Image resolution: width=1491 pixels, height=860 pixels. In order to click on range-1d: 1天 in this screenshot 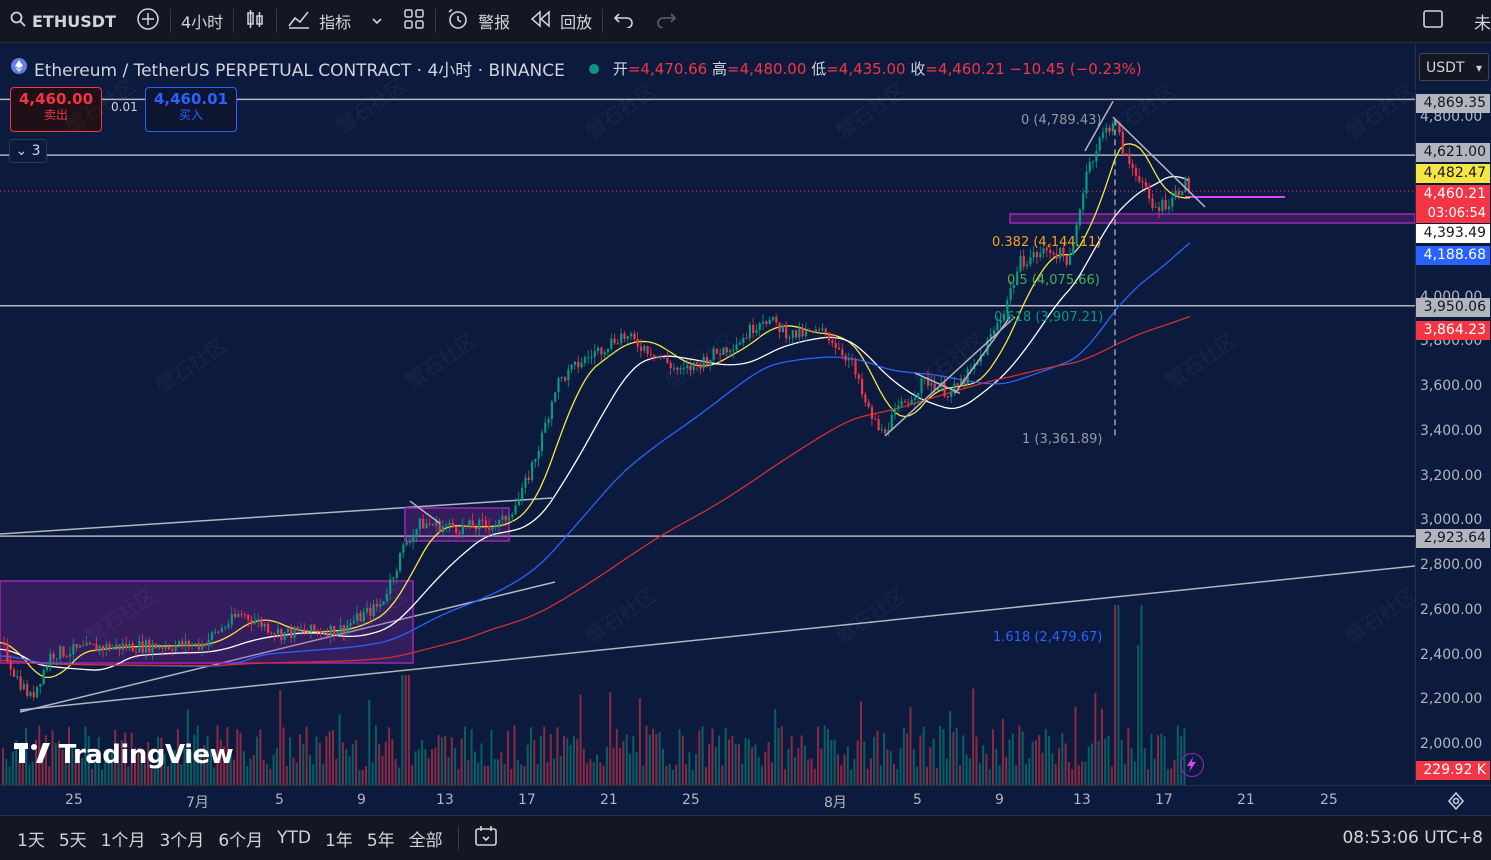, I will do `click(31, 840)`.